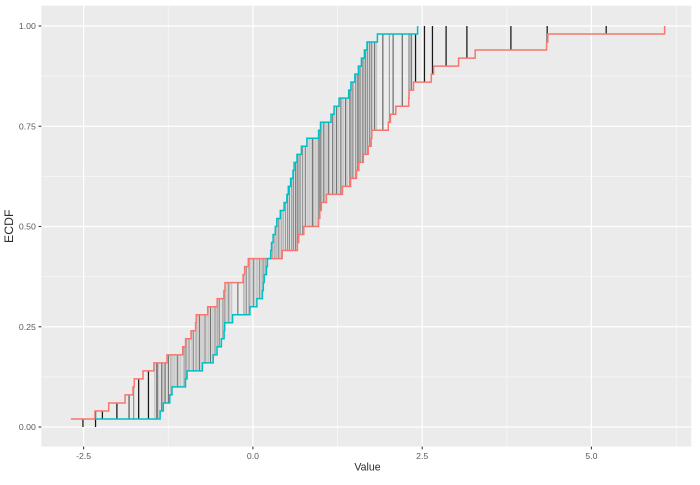  What do you see at coordinates (253, 456) in the screenshot?
I see `svg-text: 0.0` at bounding box center [253, 456].